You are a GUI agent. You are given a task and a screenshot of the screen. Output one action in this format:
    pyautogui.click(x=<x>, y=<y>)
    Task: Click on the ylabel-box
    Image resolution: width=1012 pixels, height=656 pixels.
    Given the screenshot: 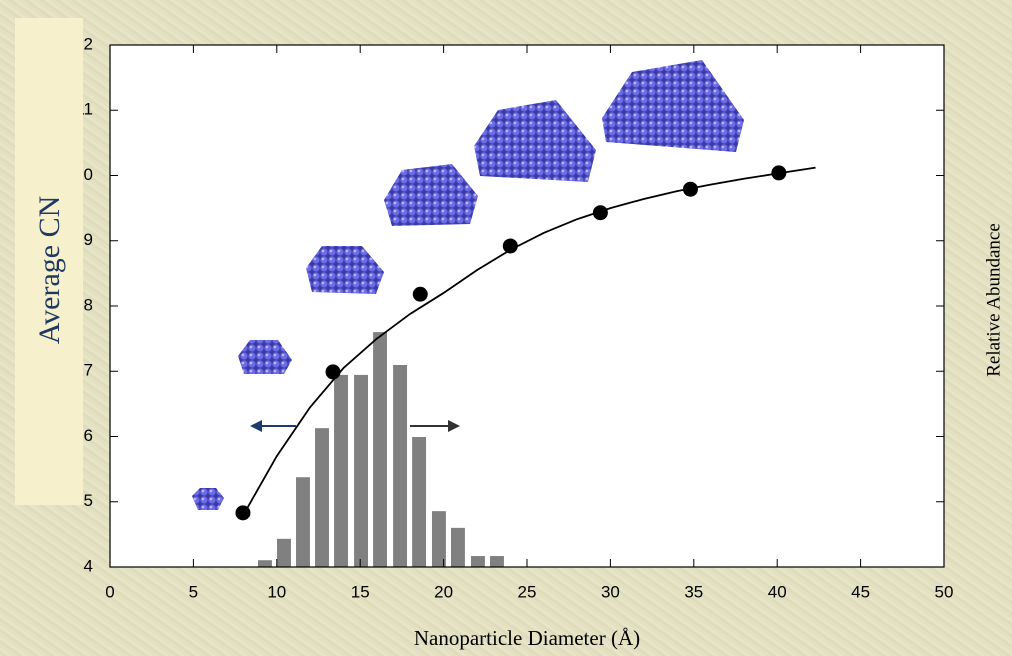 What is the action you would take?
    pyautogui.click(x=49, y=261)
    